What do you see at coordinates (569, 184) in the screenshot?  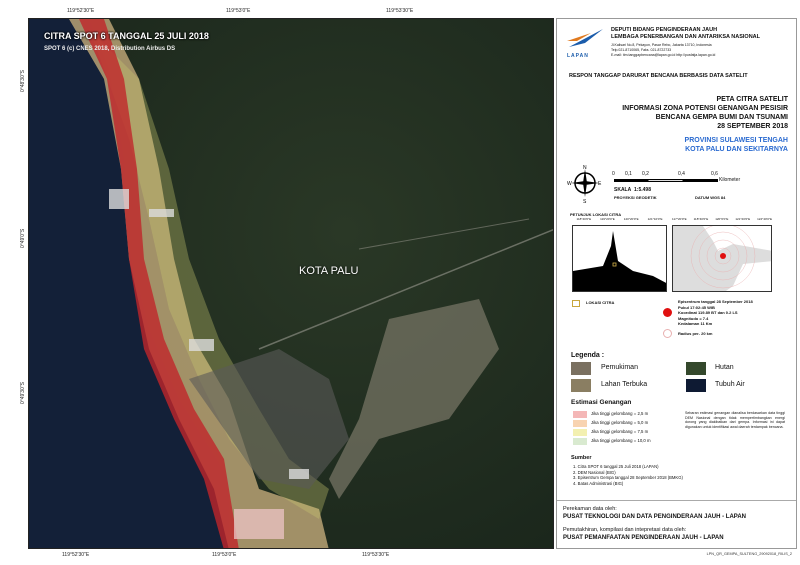 I see `compass-w: W` at bounding box center [569, 184].